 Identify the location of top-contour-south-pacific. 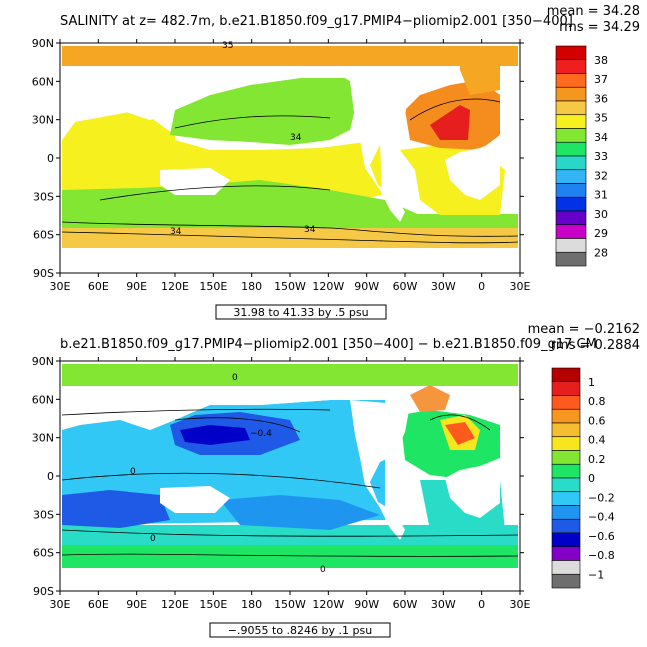
(215, 193).